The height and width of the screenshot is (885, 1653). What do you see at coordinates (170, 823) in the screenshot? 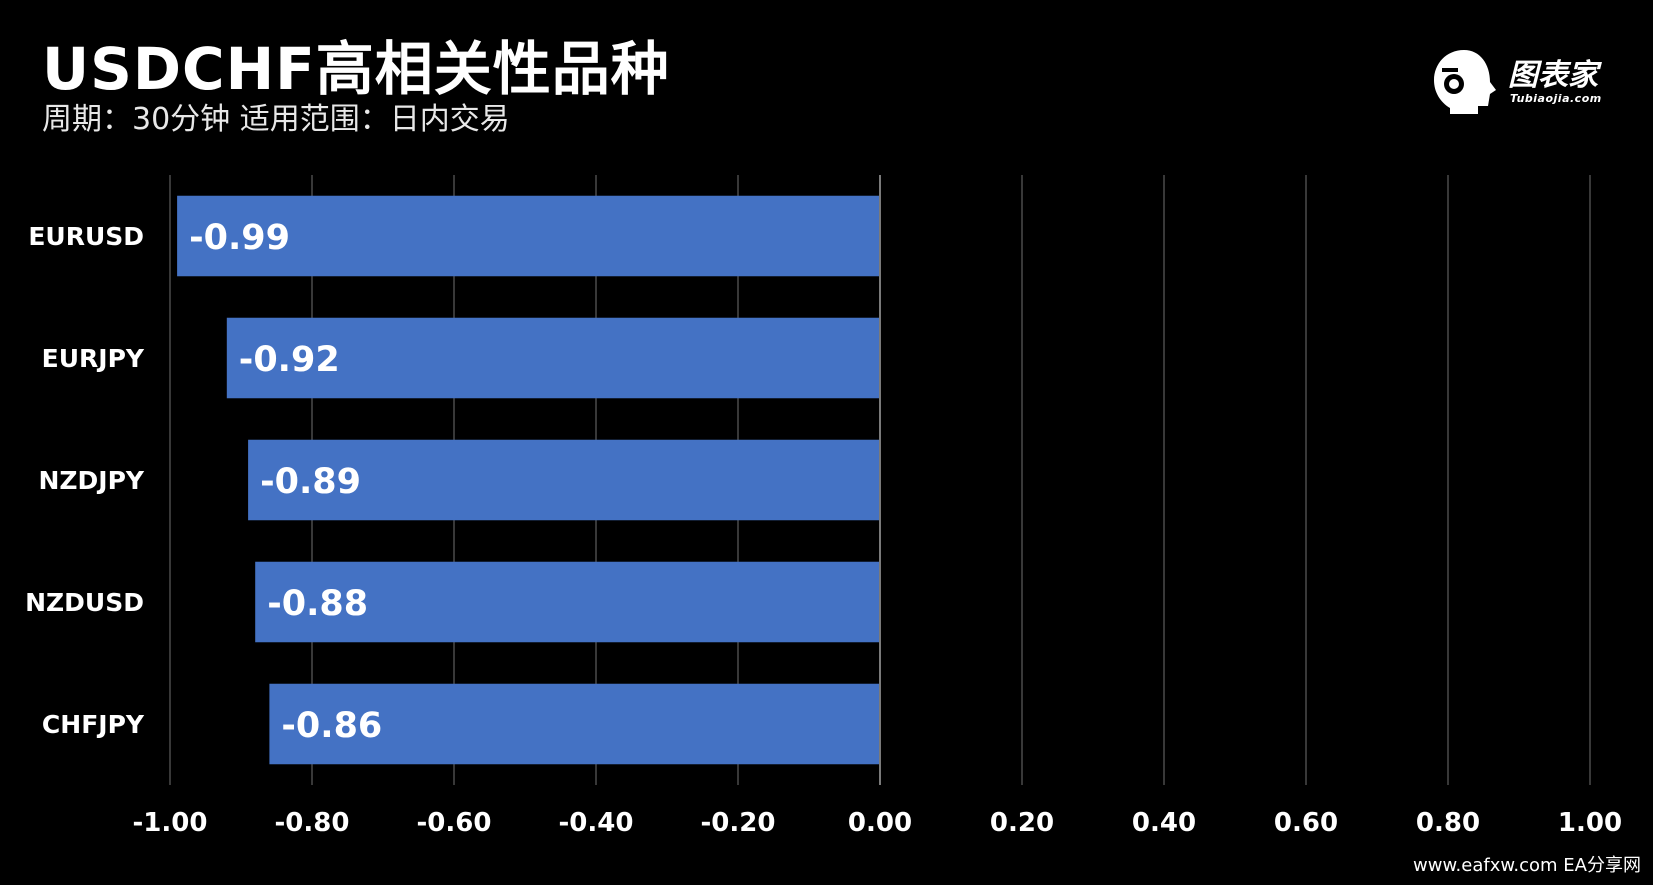
I see `x-tick-label: -1.00` at bounding box center [170, 823].